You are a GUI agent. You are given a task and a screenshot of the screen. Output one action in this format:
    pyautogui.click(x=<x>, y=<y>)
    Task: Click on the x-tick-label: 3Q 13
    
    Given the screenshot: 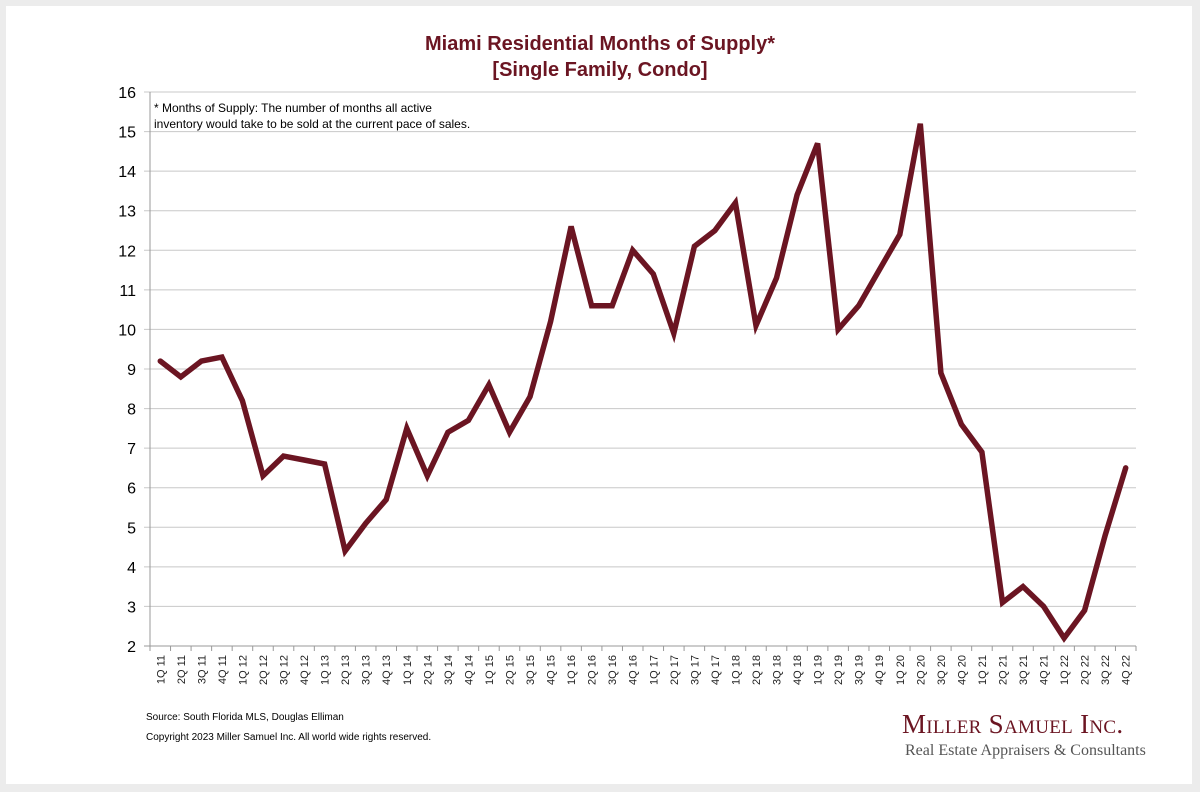 What is the action you would take?
    pyautogui.click(x=367, y=670)
    